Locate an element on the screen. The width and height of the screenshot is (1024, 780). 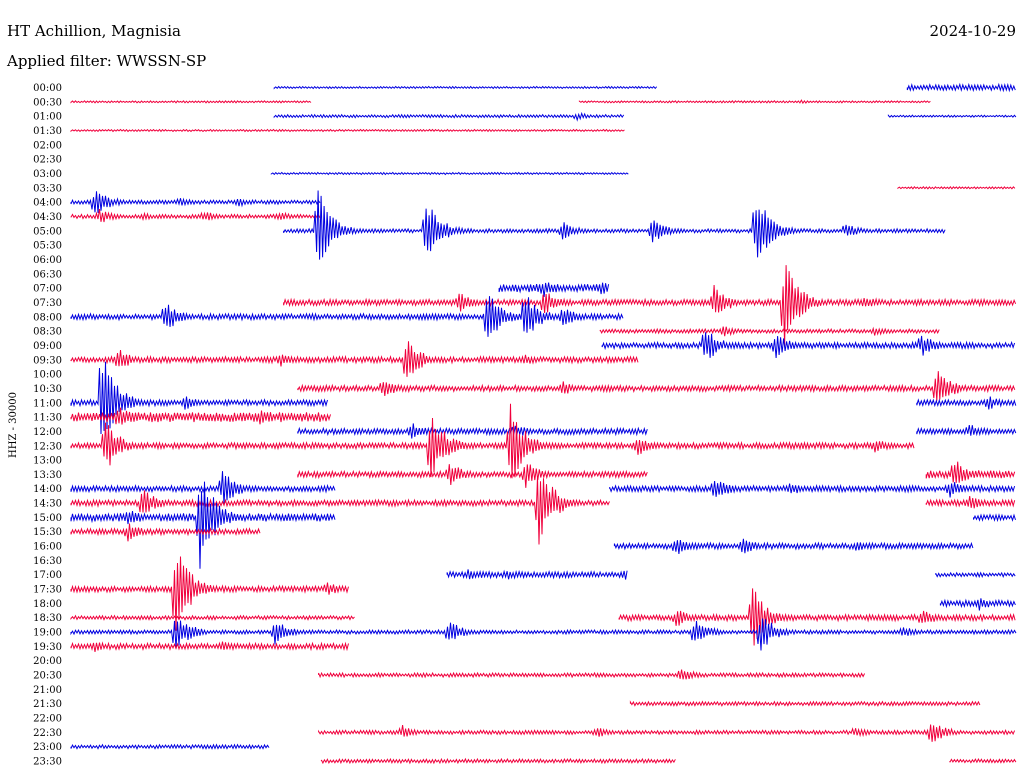
time-tick-label: 05:30 is located at coordinates (47, 246).